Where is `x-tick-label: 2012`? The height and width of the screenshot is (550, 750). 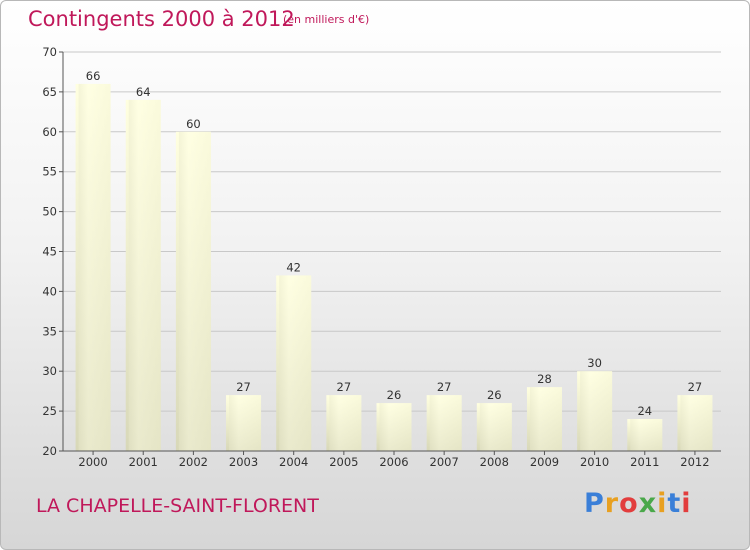
x-tick-label: 2012 is located at coordinates (694, 462).